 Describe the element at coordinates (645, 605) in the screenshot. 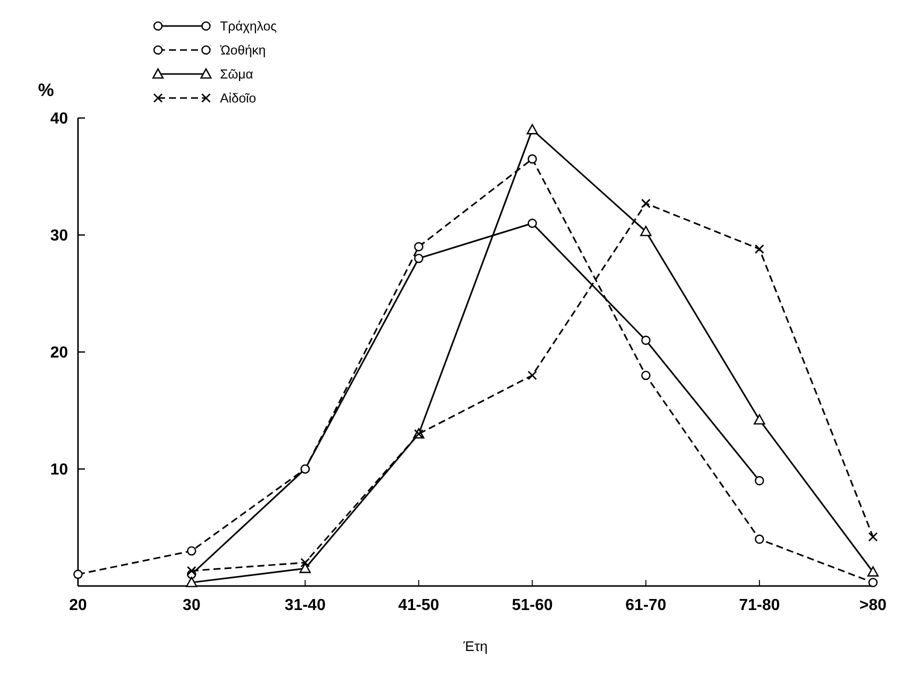

I see `x-tick-label: 61-70` at that location.